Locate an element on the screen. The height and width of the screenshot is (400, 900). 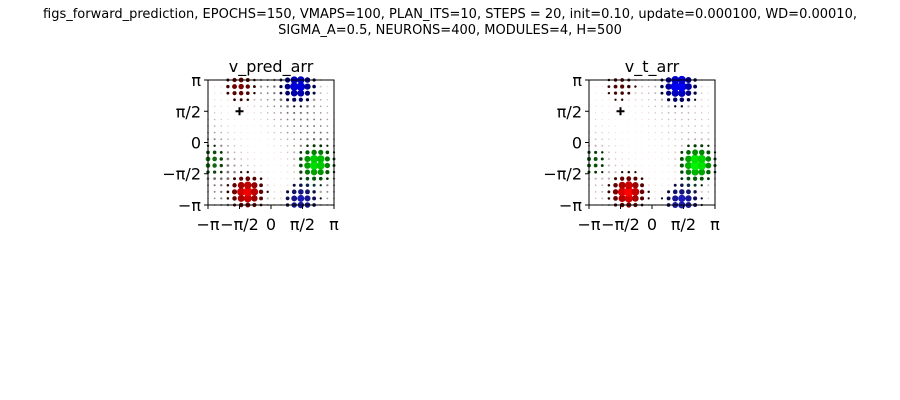
y-tick-label: 0 is located at coordinates (196, 143).